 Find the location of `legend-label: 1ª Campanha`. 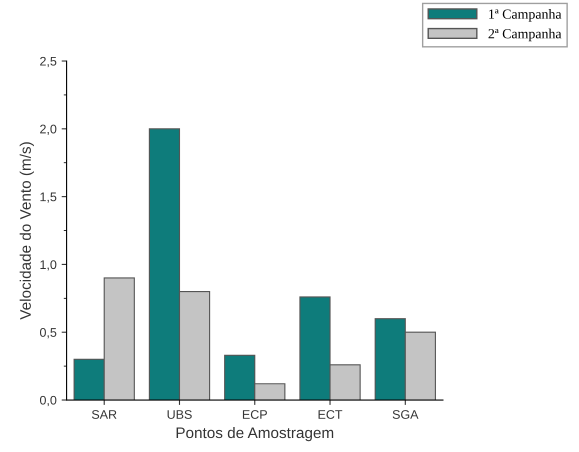

legend-label: 1ª Campanha is located at coordinates (525, 15).